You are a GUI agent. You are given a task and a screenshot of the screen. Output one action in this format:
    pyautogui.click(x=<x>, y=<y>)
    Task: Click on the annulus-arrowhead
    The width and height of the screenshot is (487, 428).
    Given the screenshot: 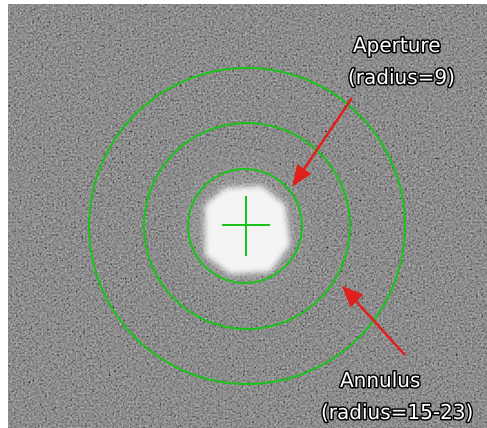 What is the action you would take?
    pyautogui.click(x=352, y=296)
    